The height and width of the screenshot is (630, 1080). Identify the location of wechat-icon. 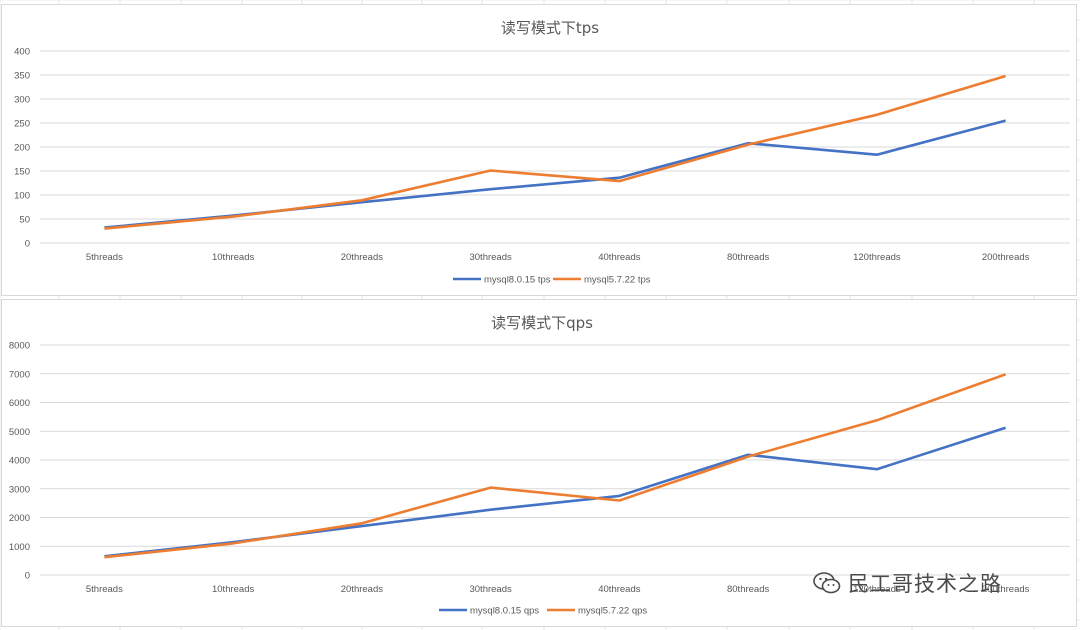
(827, 583).